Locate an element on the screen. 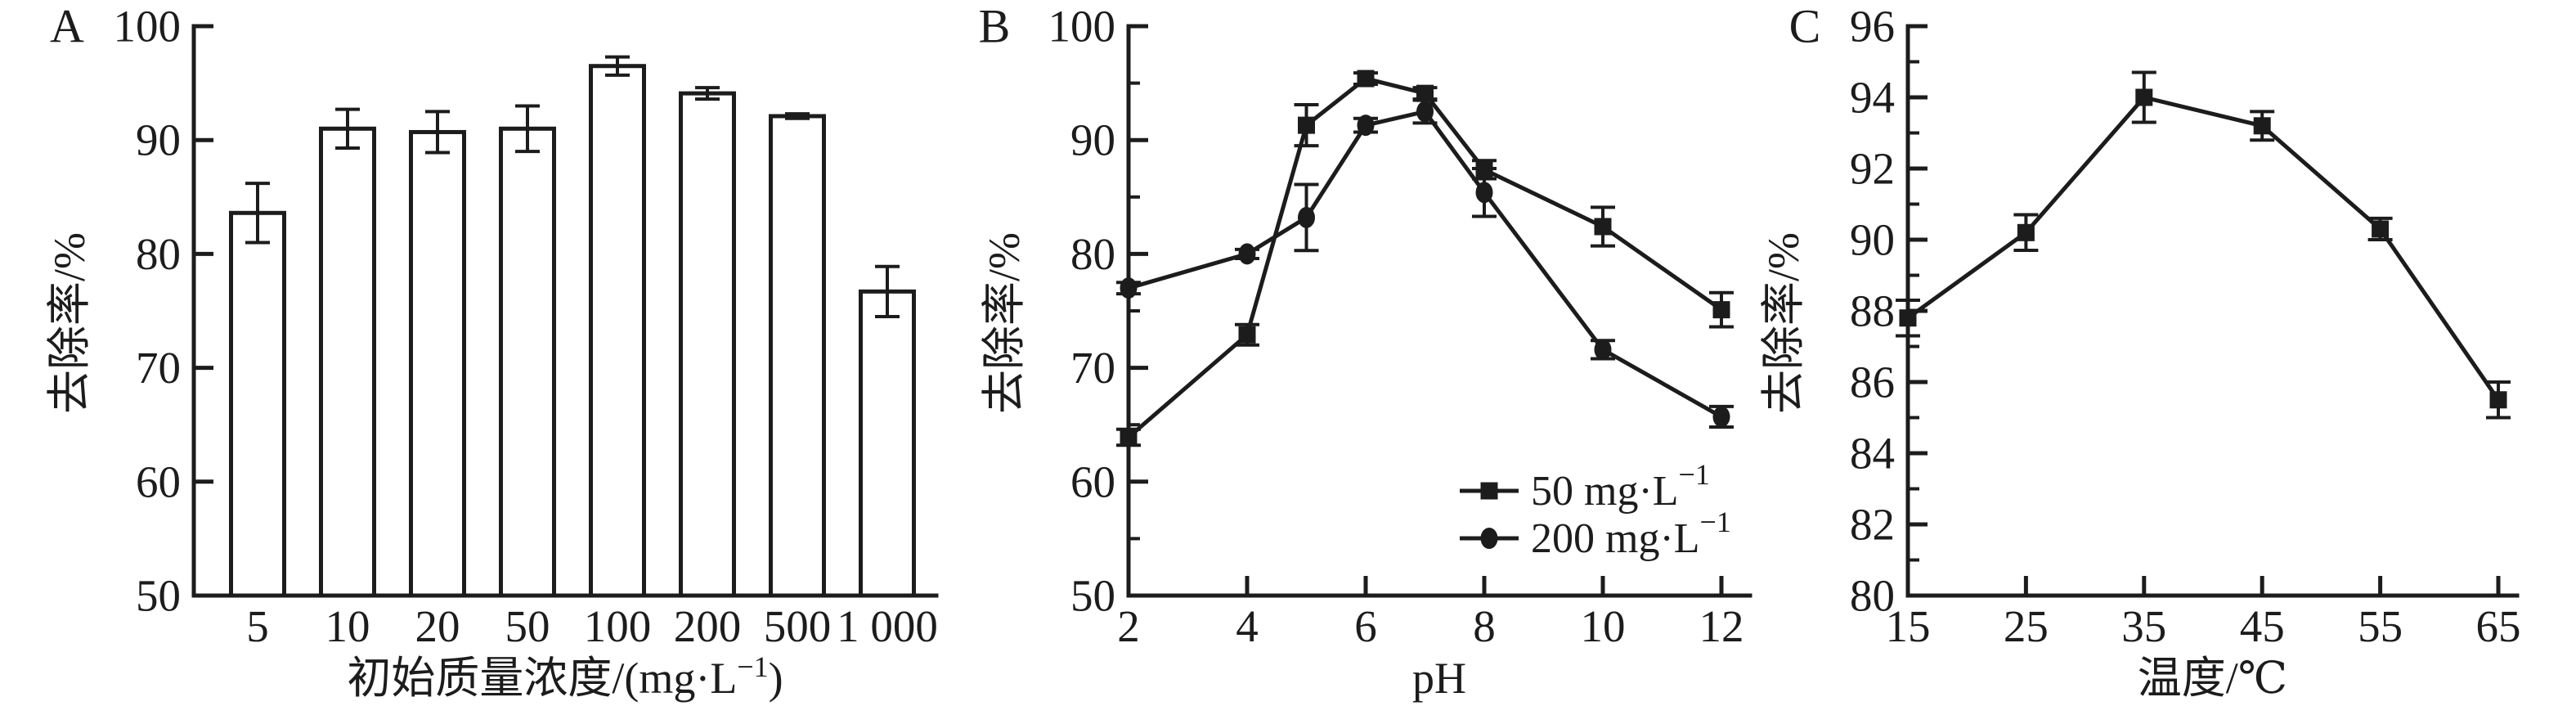 The width and height of the screenshot is (2576, 715). x-tick-label: 200 is located at coordinates (708, 626).